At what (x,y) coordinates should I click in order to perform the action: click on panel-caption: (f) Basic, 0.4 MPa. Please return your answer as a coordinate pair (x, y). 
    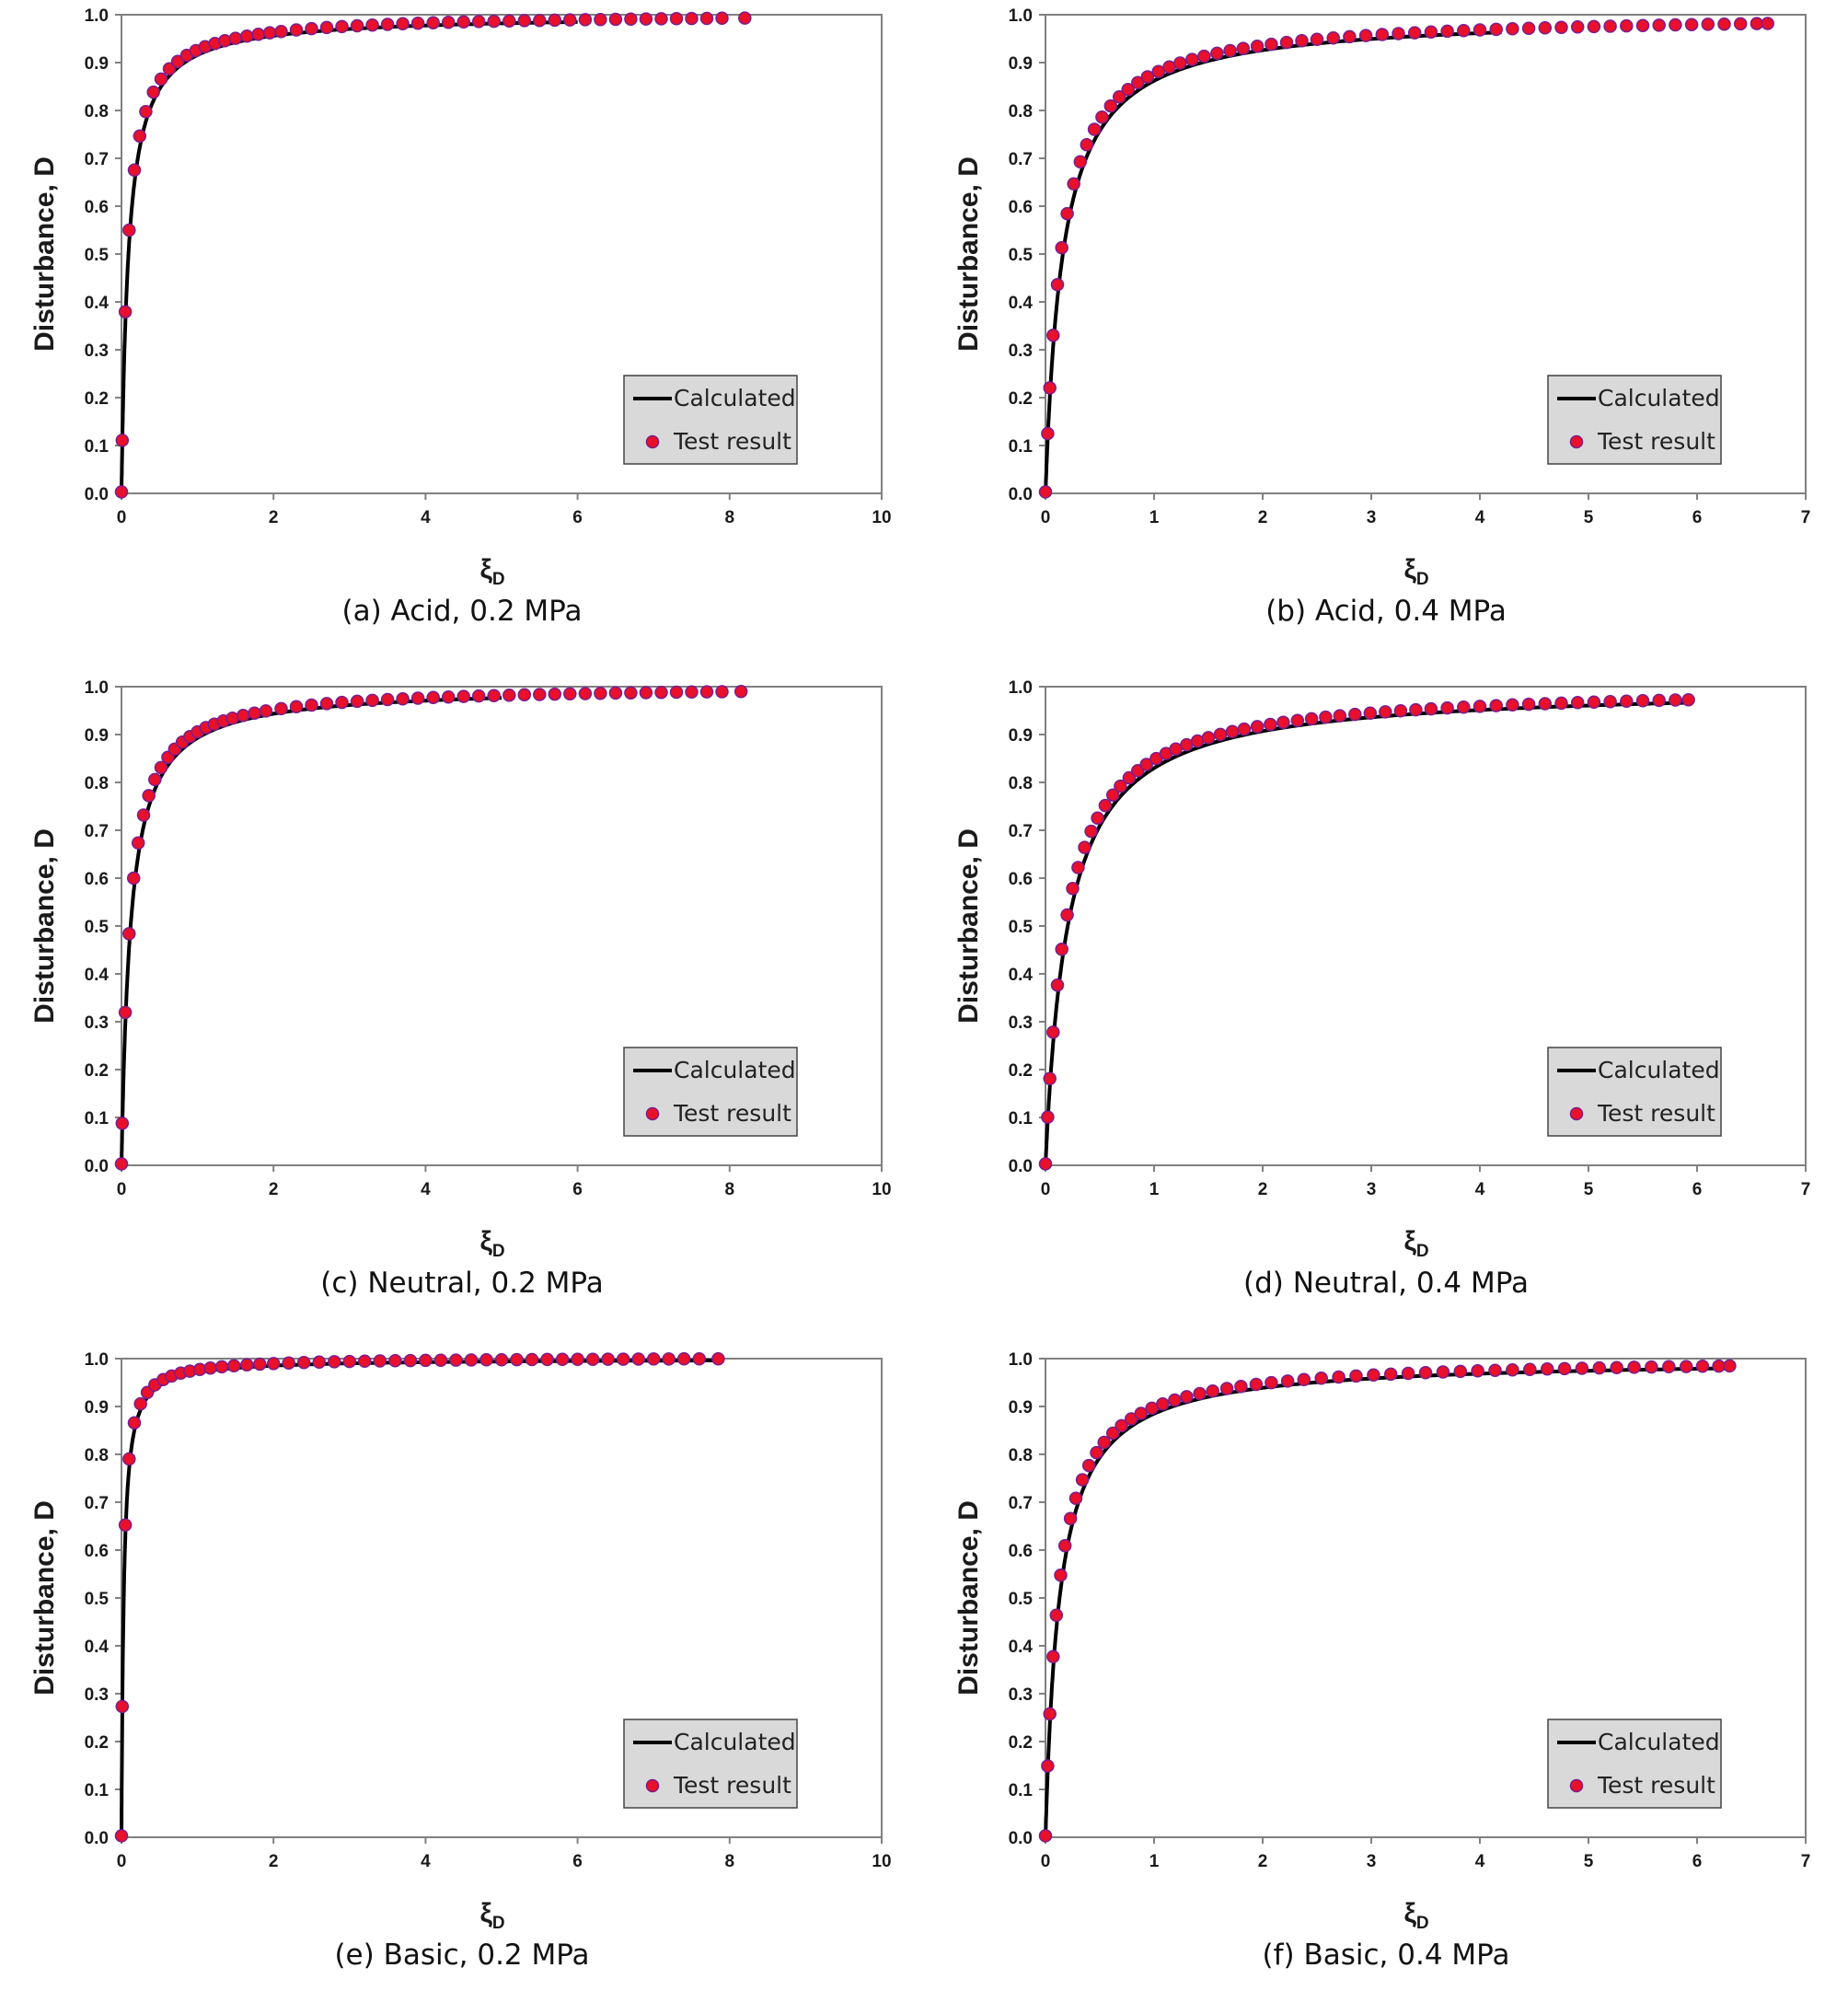
    Looking at the image, I should click on (1386, 1956).